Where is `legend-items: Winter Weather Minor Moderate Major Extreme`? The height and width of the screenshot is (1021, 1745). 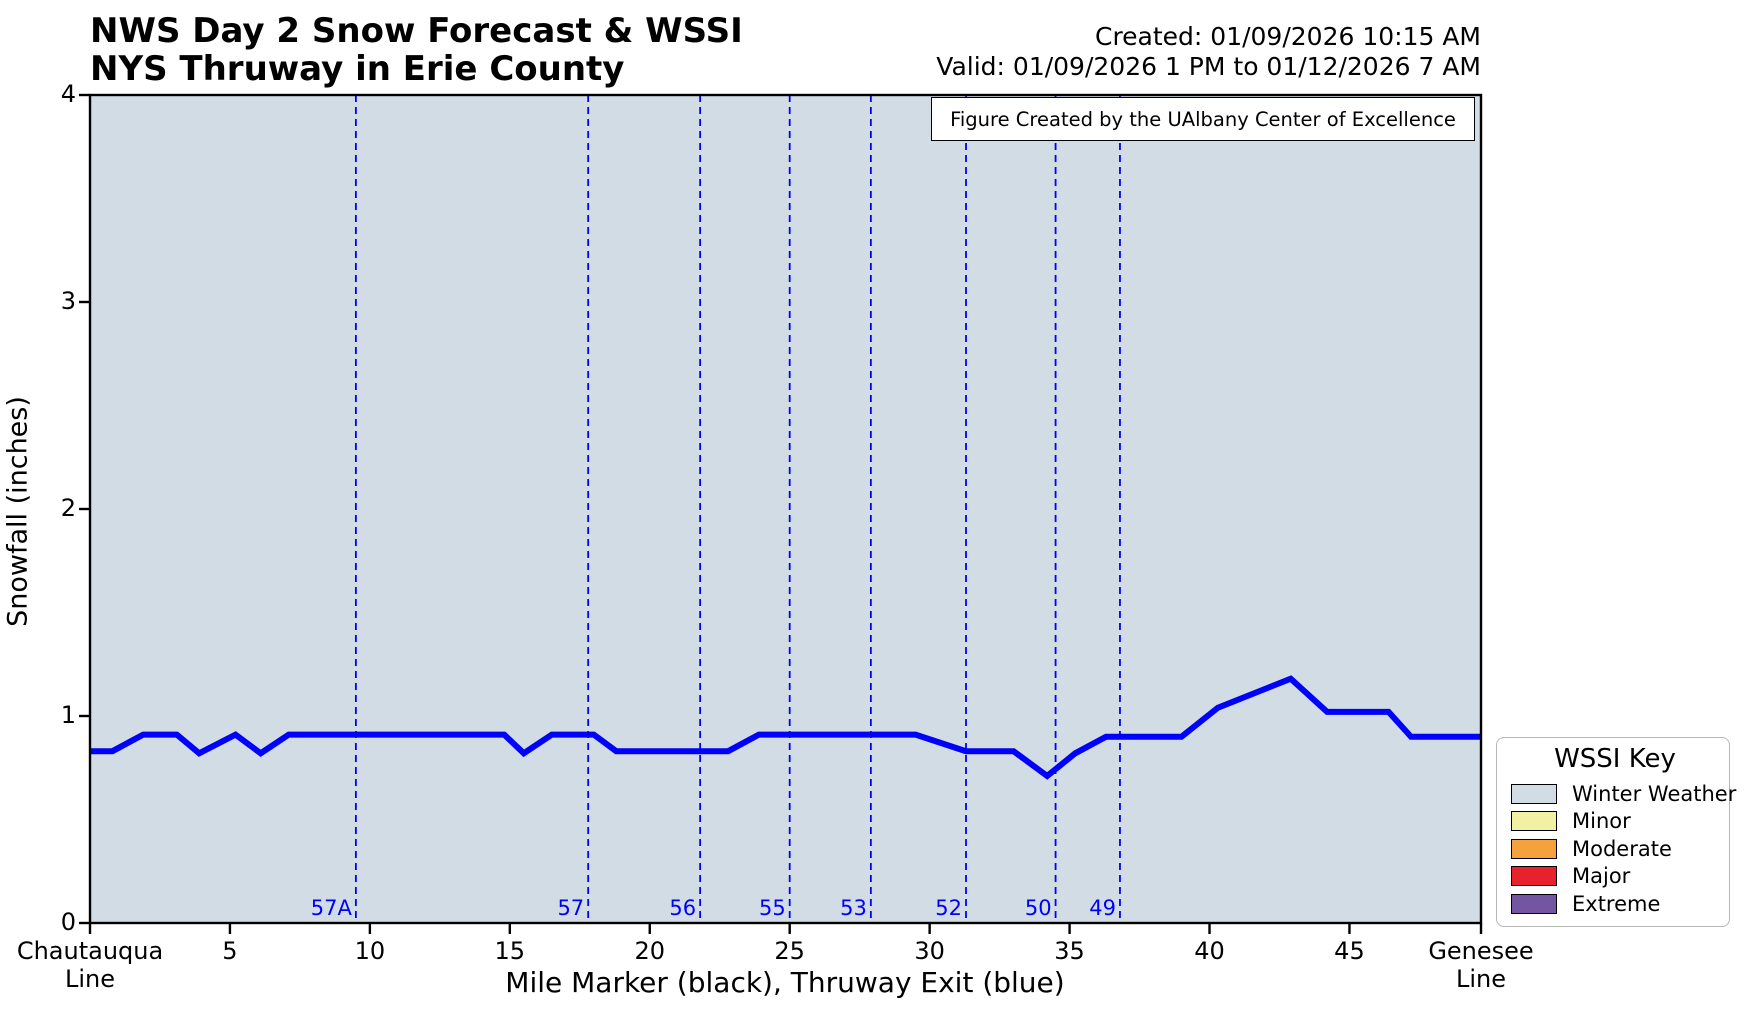 legend-items: Winter Weather Minor Moderate Major Extreme is located at coordinates (1623, 849).